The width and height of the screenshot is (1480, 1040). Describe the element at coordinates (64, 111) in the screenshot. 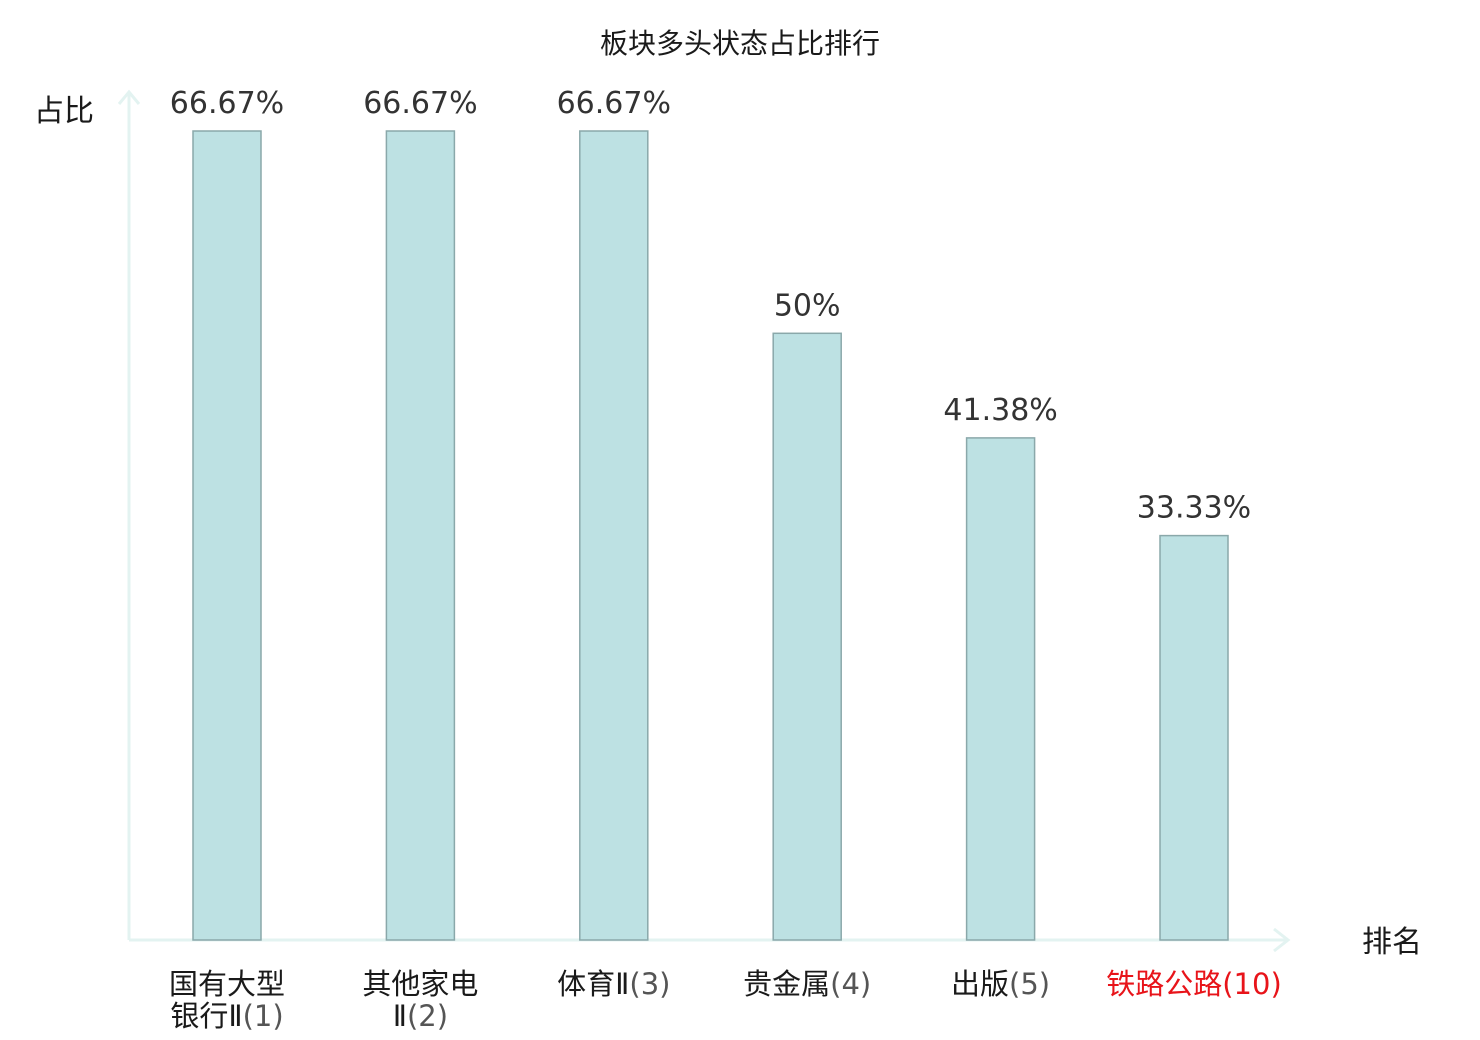

I see `y-axis-label: 占比` at that location.